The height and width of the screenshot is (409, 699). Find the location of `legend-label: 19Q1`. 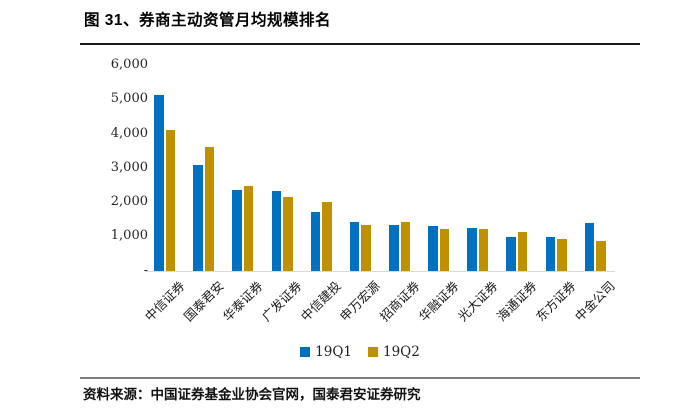

legend-label: 19Q1 is located at coordinates (333, 352).